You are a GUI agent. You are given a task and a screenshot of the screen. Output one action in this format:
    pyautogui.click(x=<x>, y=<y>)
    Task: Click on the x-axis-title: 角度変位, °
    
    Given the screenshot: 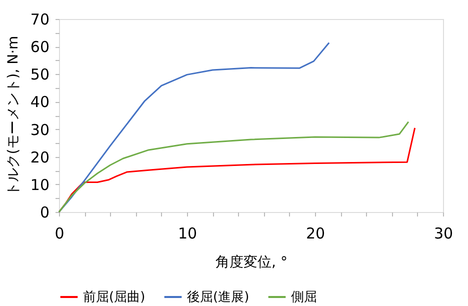 What is the action you would take?
    pyautogui.click(x=252, y=262)
    